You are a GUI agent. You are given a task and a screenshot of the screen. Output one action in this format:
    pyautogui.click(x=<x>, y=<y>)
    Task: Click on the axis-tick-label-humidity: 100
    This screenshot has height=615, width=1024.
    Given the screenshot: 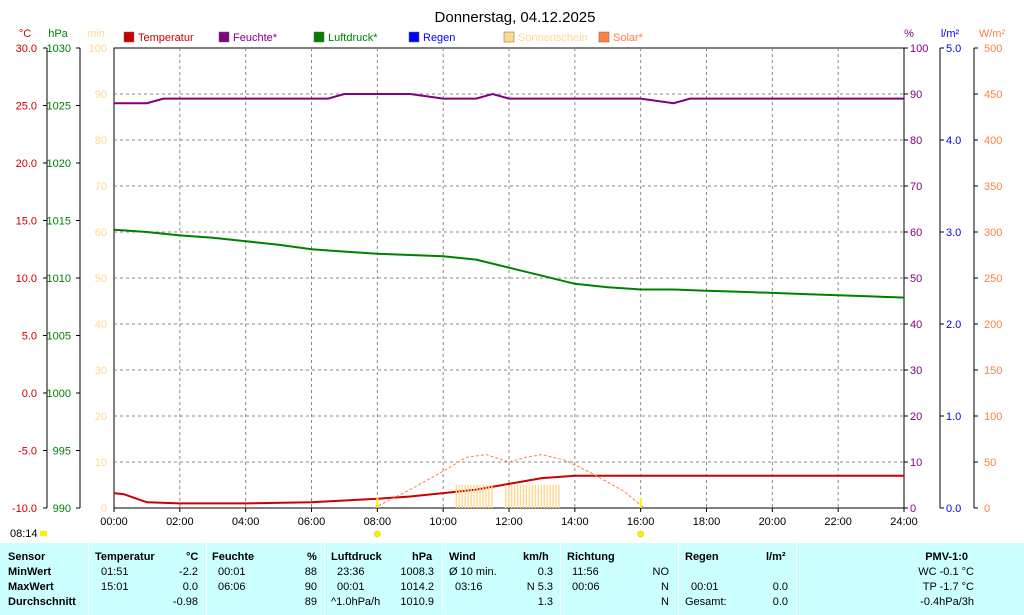 What is the action you would take?
    pyautogui.click(x=919, y=49)
    